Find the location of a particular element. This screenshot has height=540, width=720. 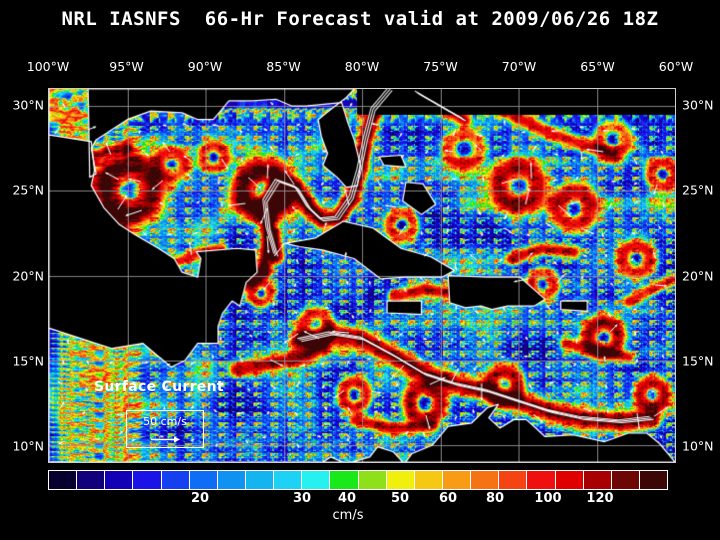

longitude-tick-label: 70°W is located at coordinates (519, 66).